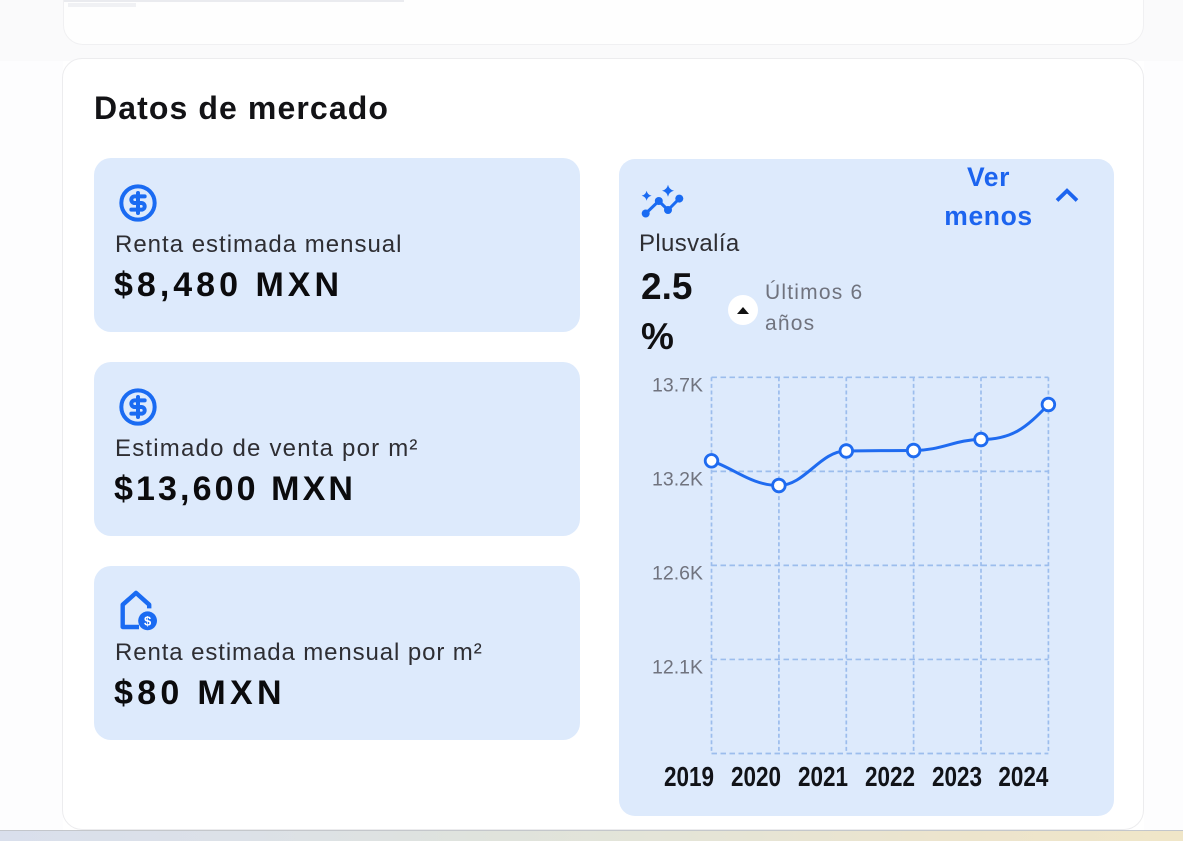 The height and width of the screenshot is (841, 1183). Describe the element at coordinates (677, 386) in the screenshot. I see `svg-text: 13.7K` at that location.